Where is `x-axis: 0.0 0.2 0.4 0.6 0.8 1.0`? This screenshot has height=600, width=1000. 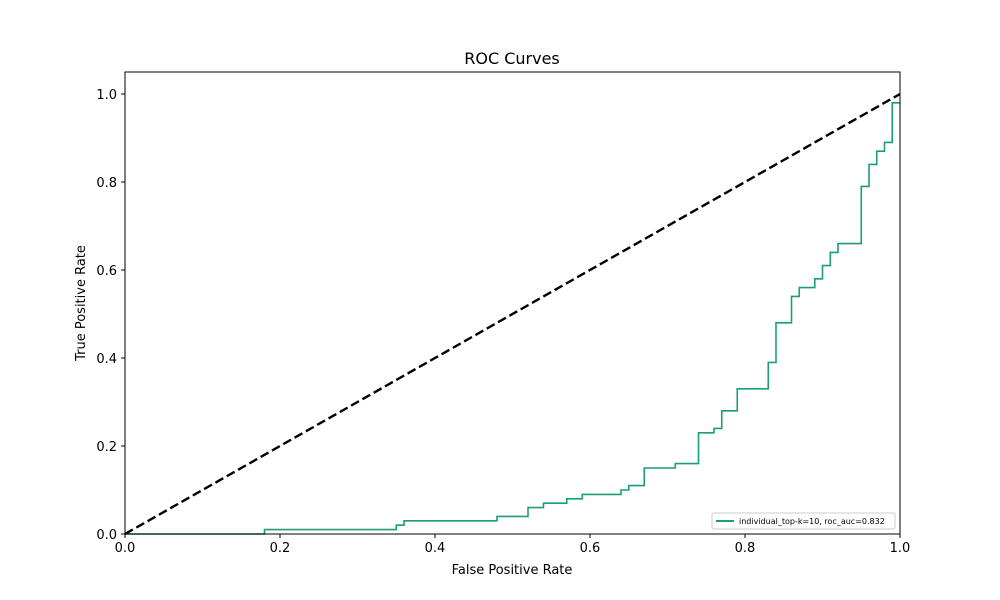 x-axis: 0.0 0.2 0.4 0.6 0.8 1.0 is located at coordinates (513, 545).